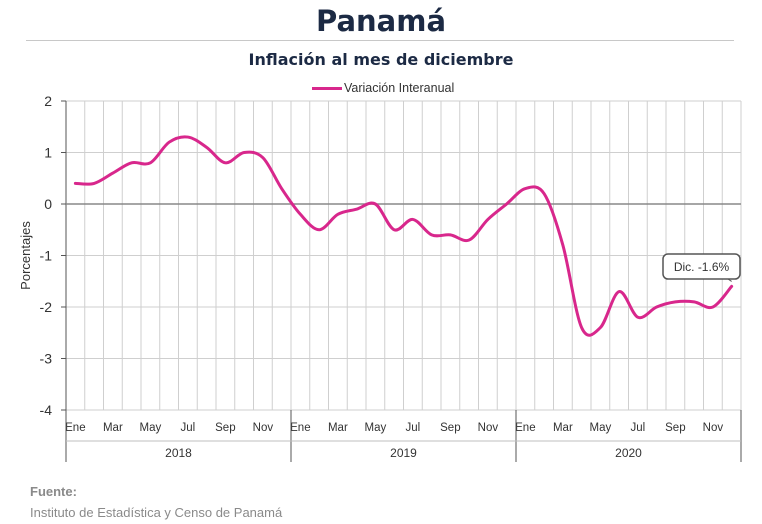 This screenshot has height=524, width=762. What do you see at coordinates (381, 21) in the screenshot?
I see `chart-title: Panamá` at bounding box center [381, 21].